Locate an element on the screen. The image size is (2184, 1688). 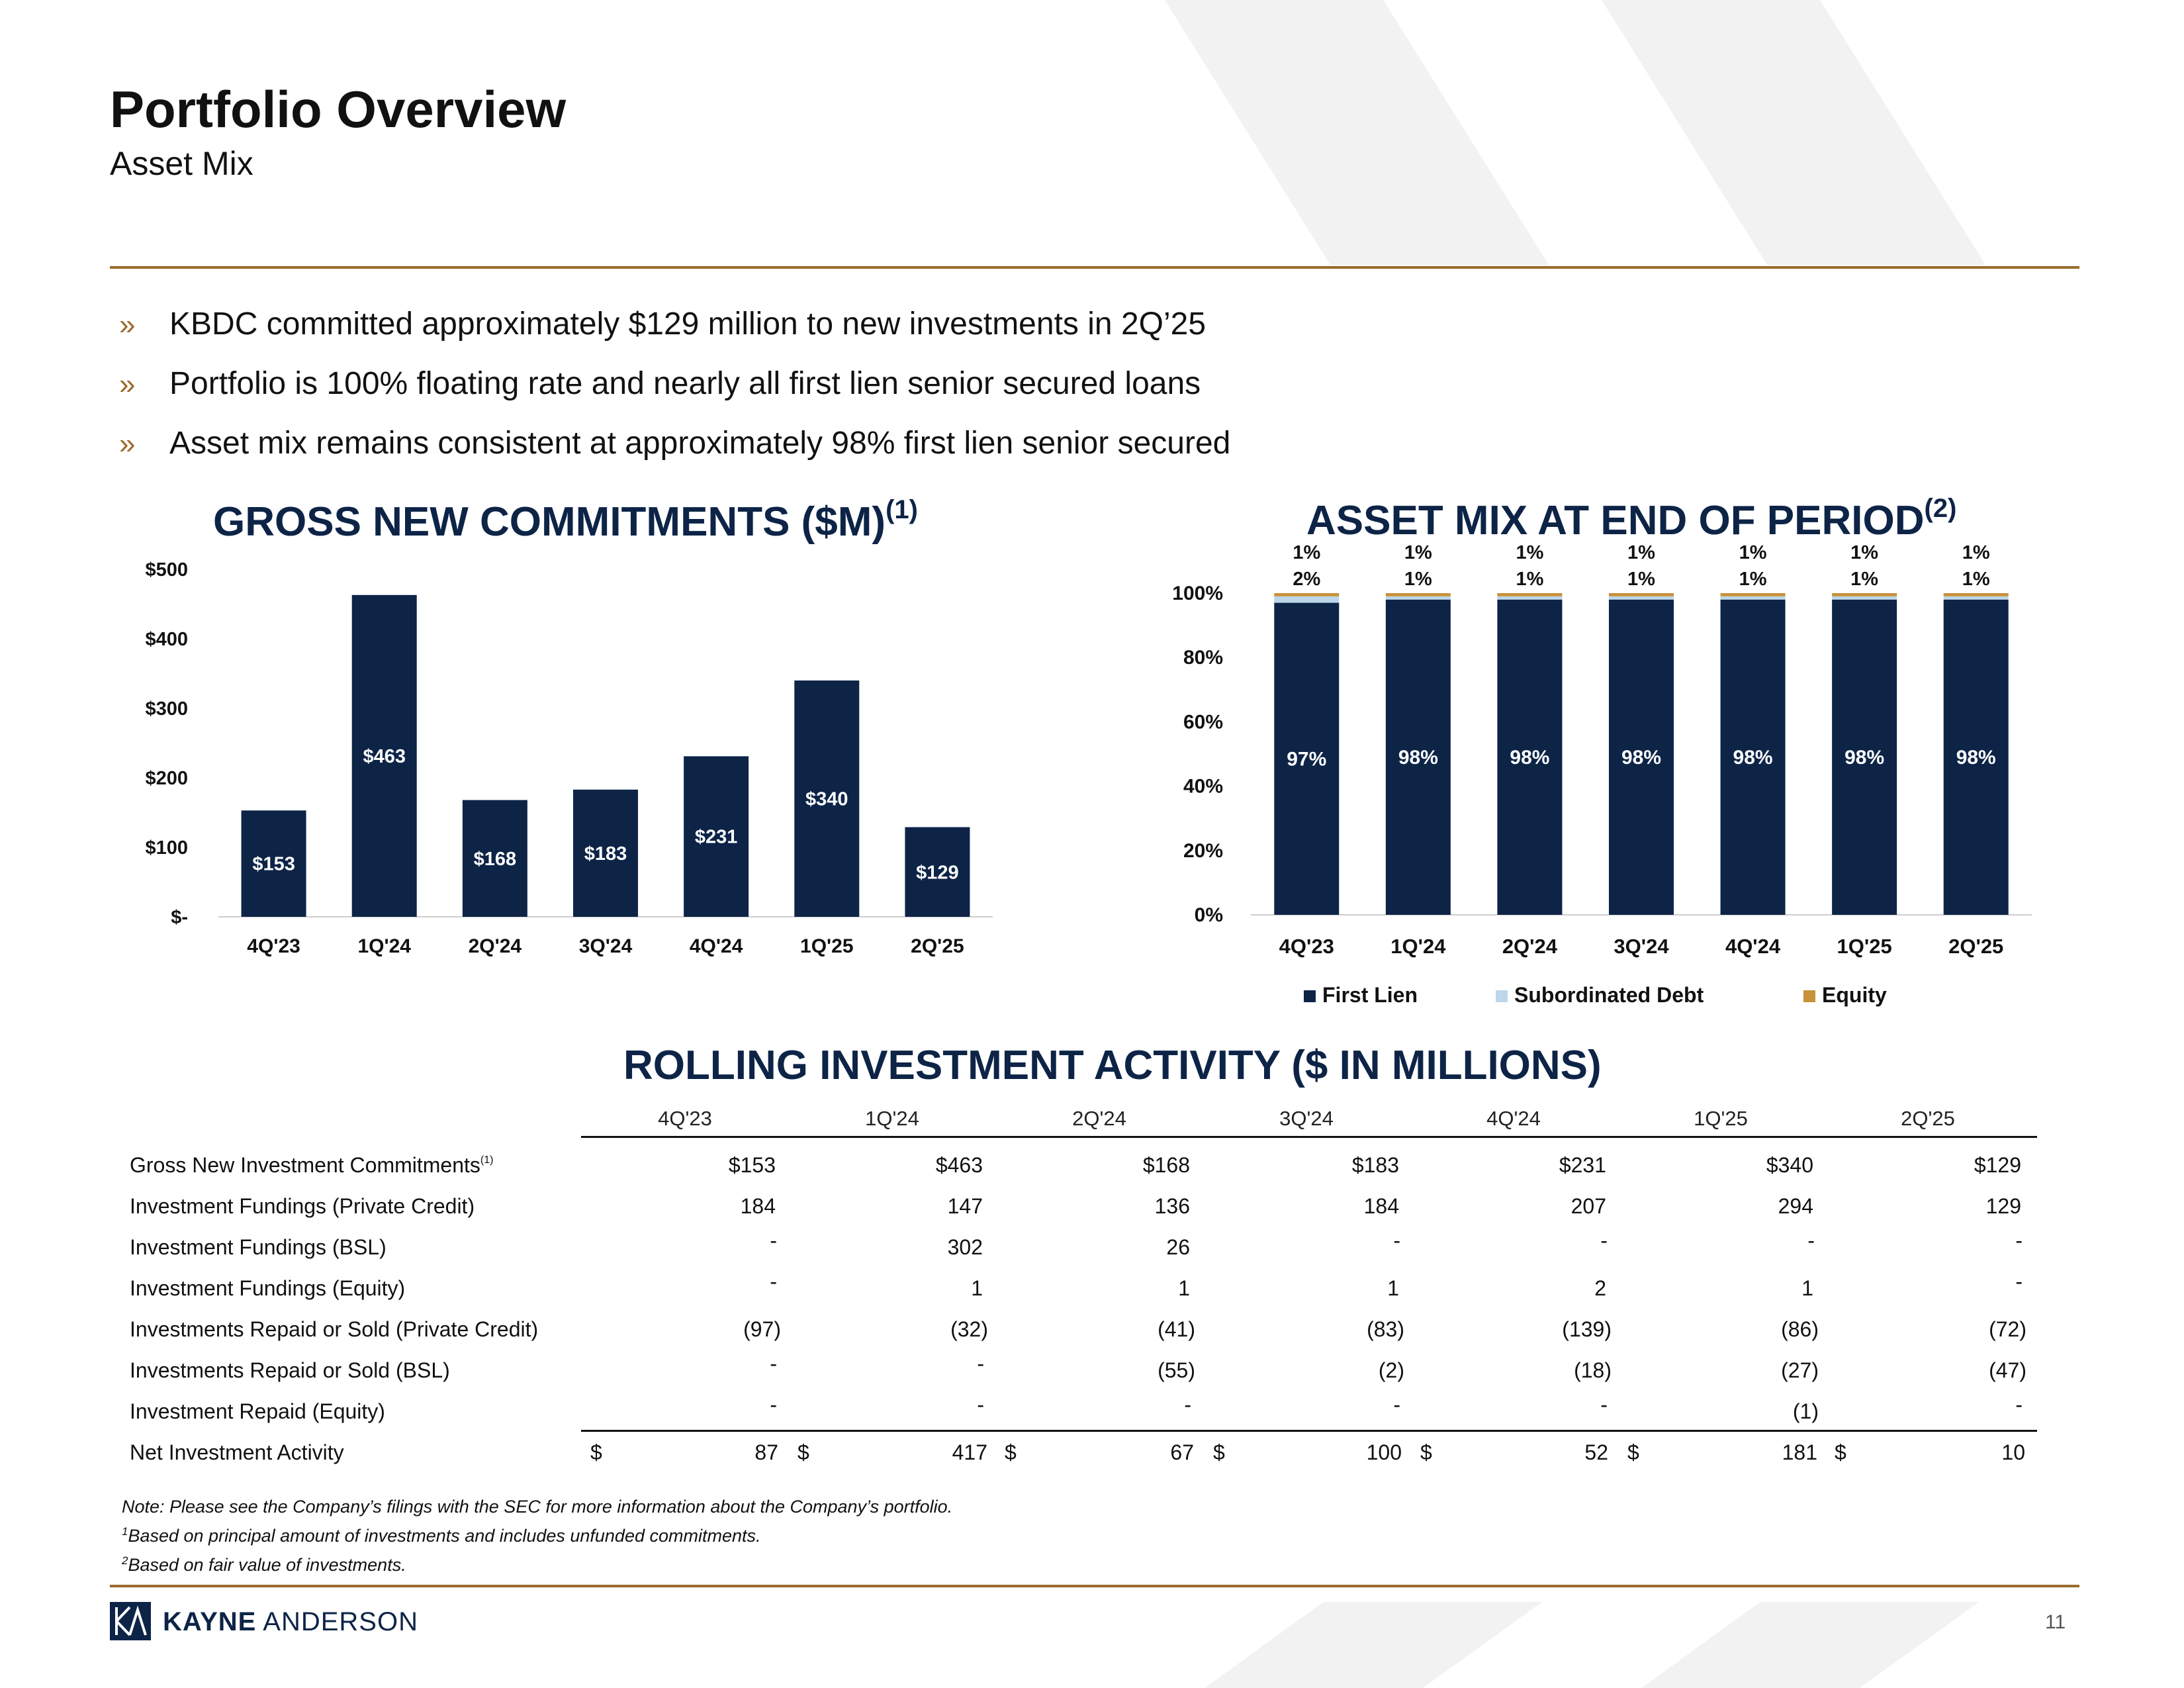
data-label: $340 is located at coordinates (826, 799).